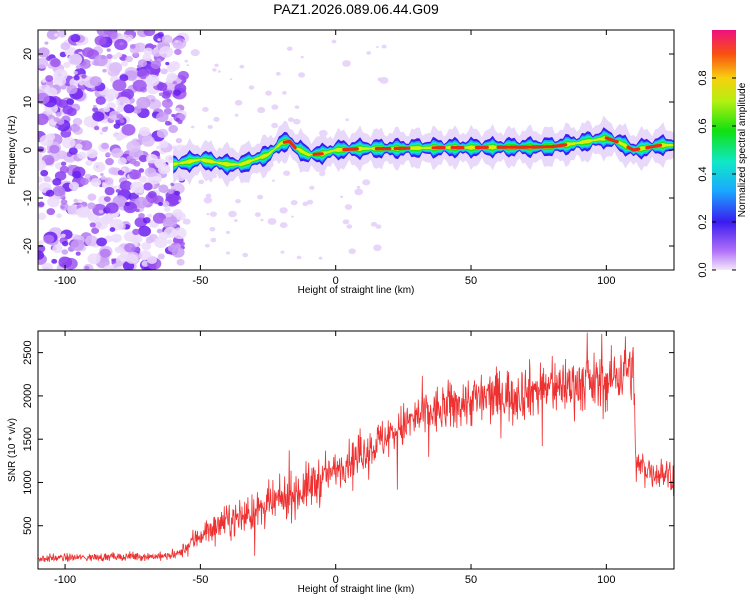 The width and height of the screenshot is (750, 605). Describe the element at coordinates (28, 439) in the screenshot. I see `snr-y-tick-label: 1500` at that location.